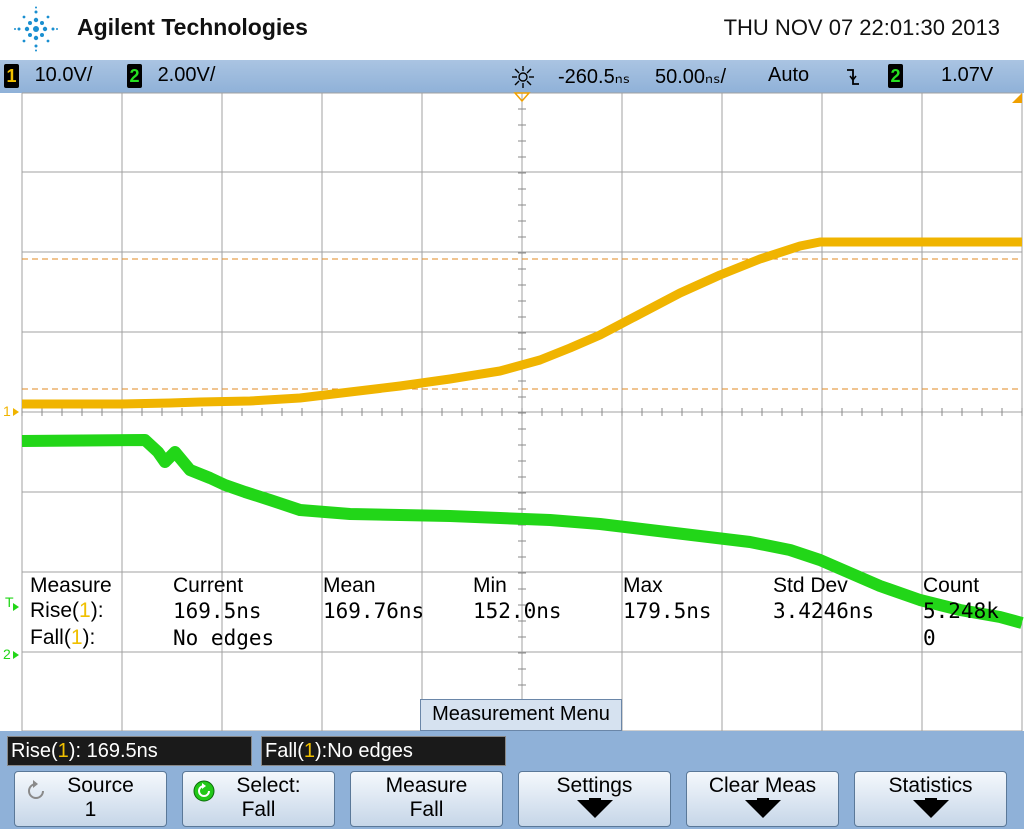  Describe the element at coordinates (192, 27) in the screenshot. I see `brand-name: Agilent Technologies` at that location.